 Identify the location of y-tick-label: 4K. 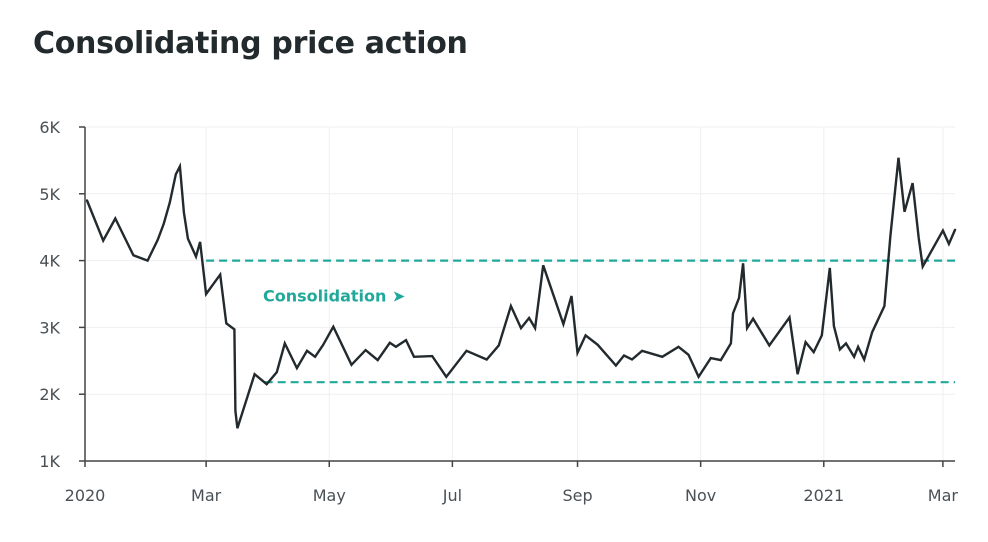
(49, 261).